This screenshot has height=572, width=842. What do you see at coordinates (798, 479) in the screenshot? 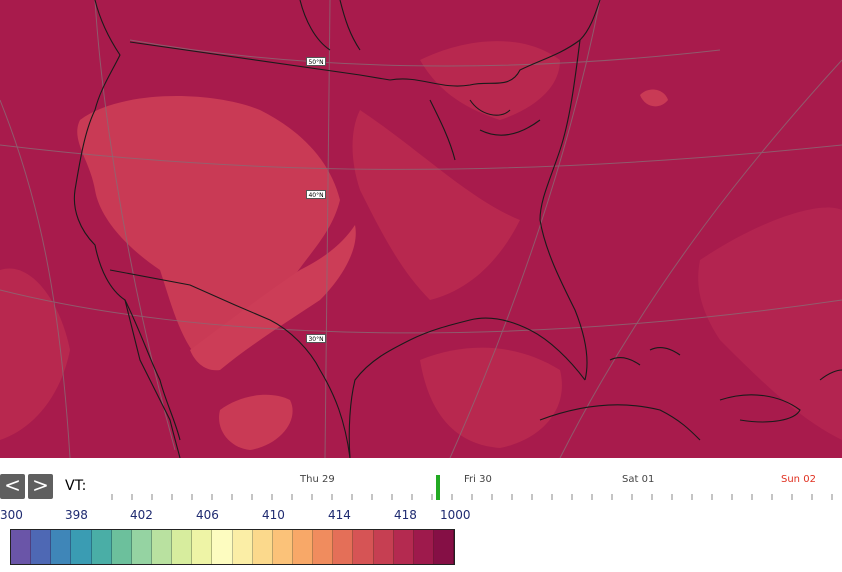
I see `day-label-sun: Sun 02` at bounding box center [798, 479].